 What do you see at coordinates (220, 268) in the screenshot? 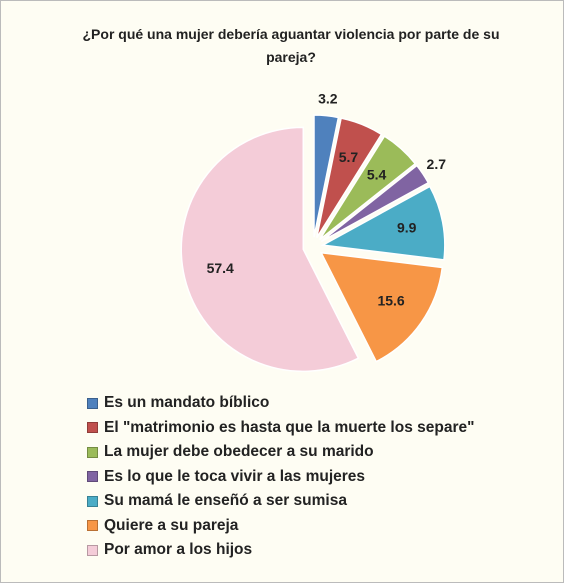
I see `data-label: 57.4` at bounding box center [220, 268].